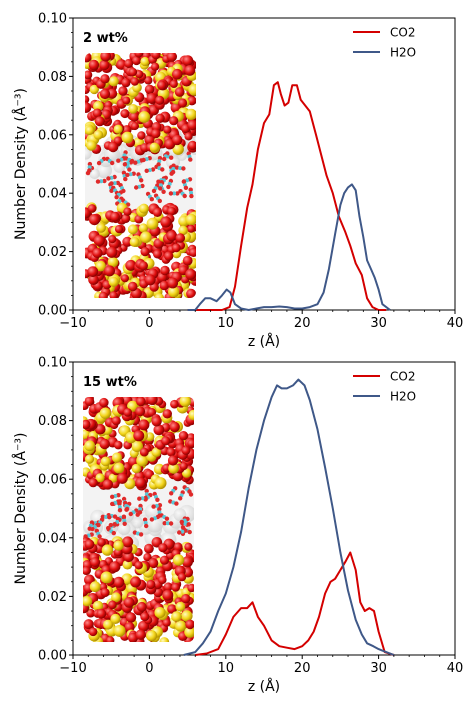 The image size is (472, 708). Describe the element at coordinates (52, 311) in the screenshot. I see `y-tick-label: 0.00` at that location.